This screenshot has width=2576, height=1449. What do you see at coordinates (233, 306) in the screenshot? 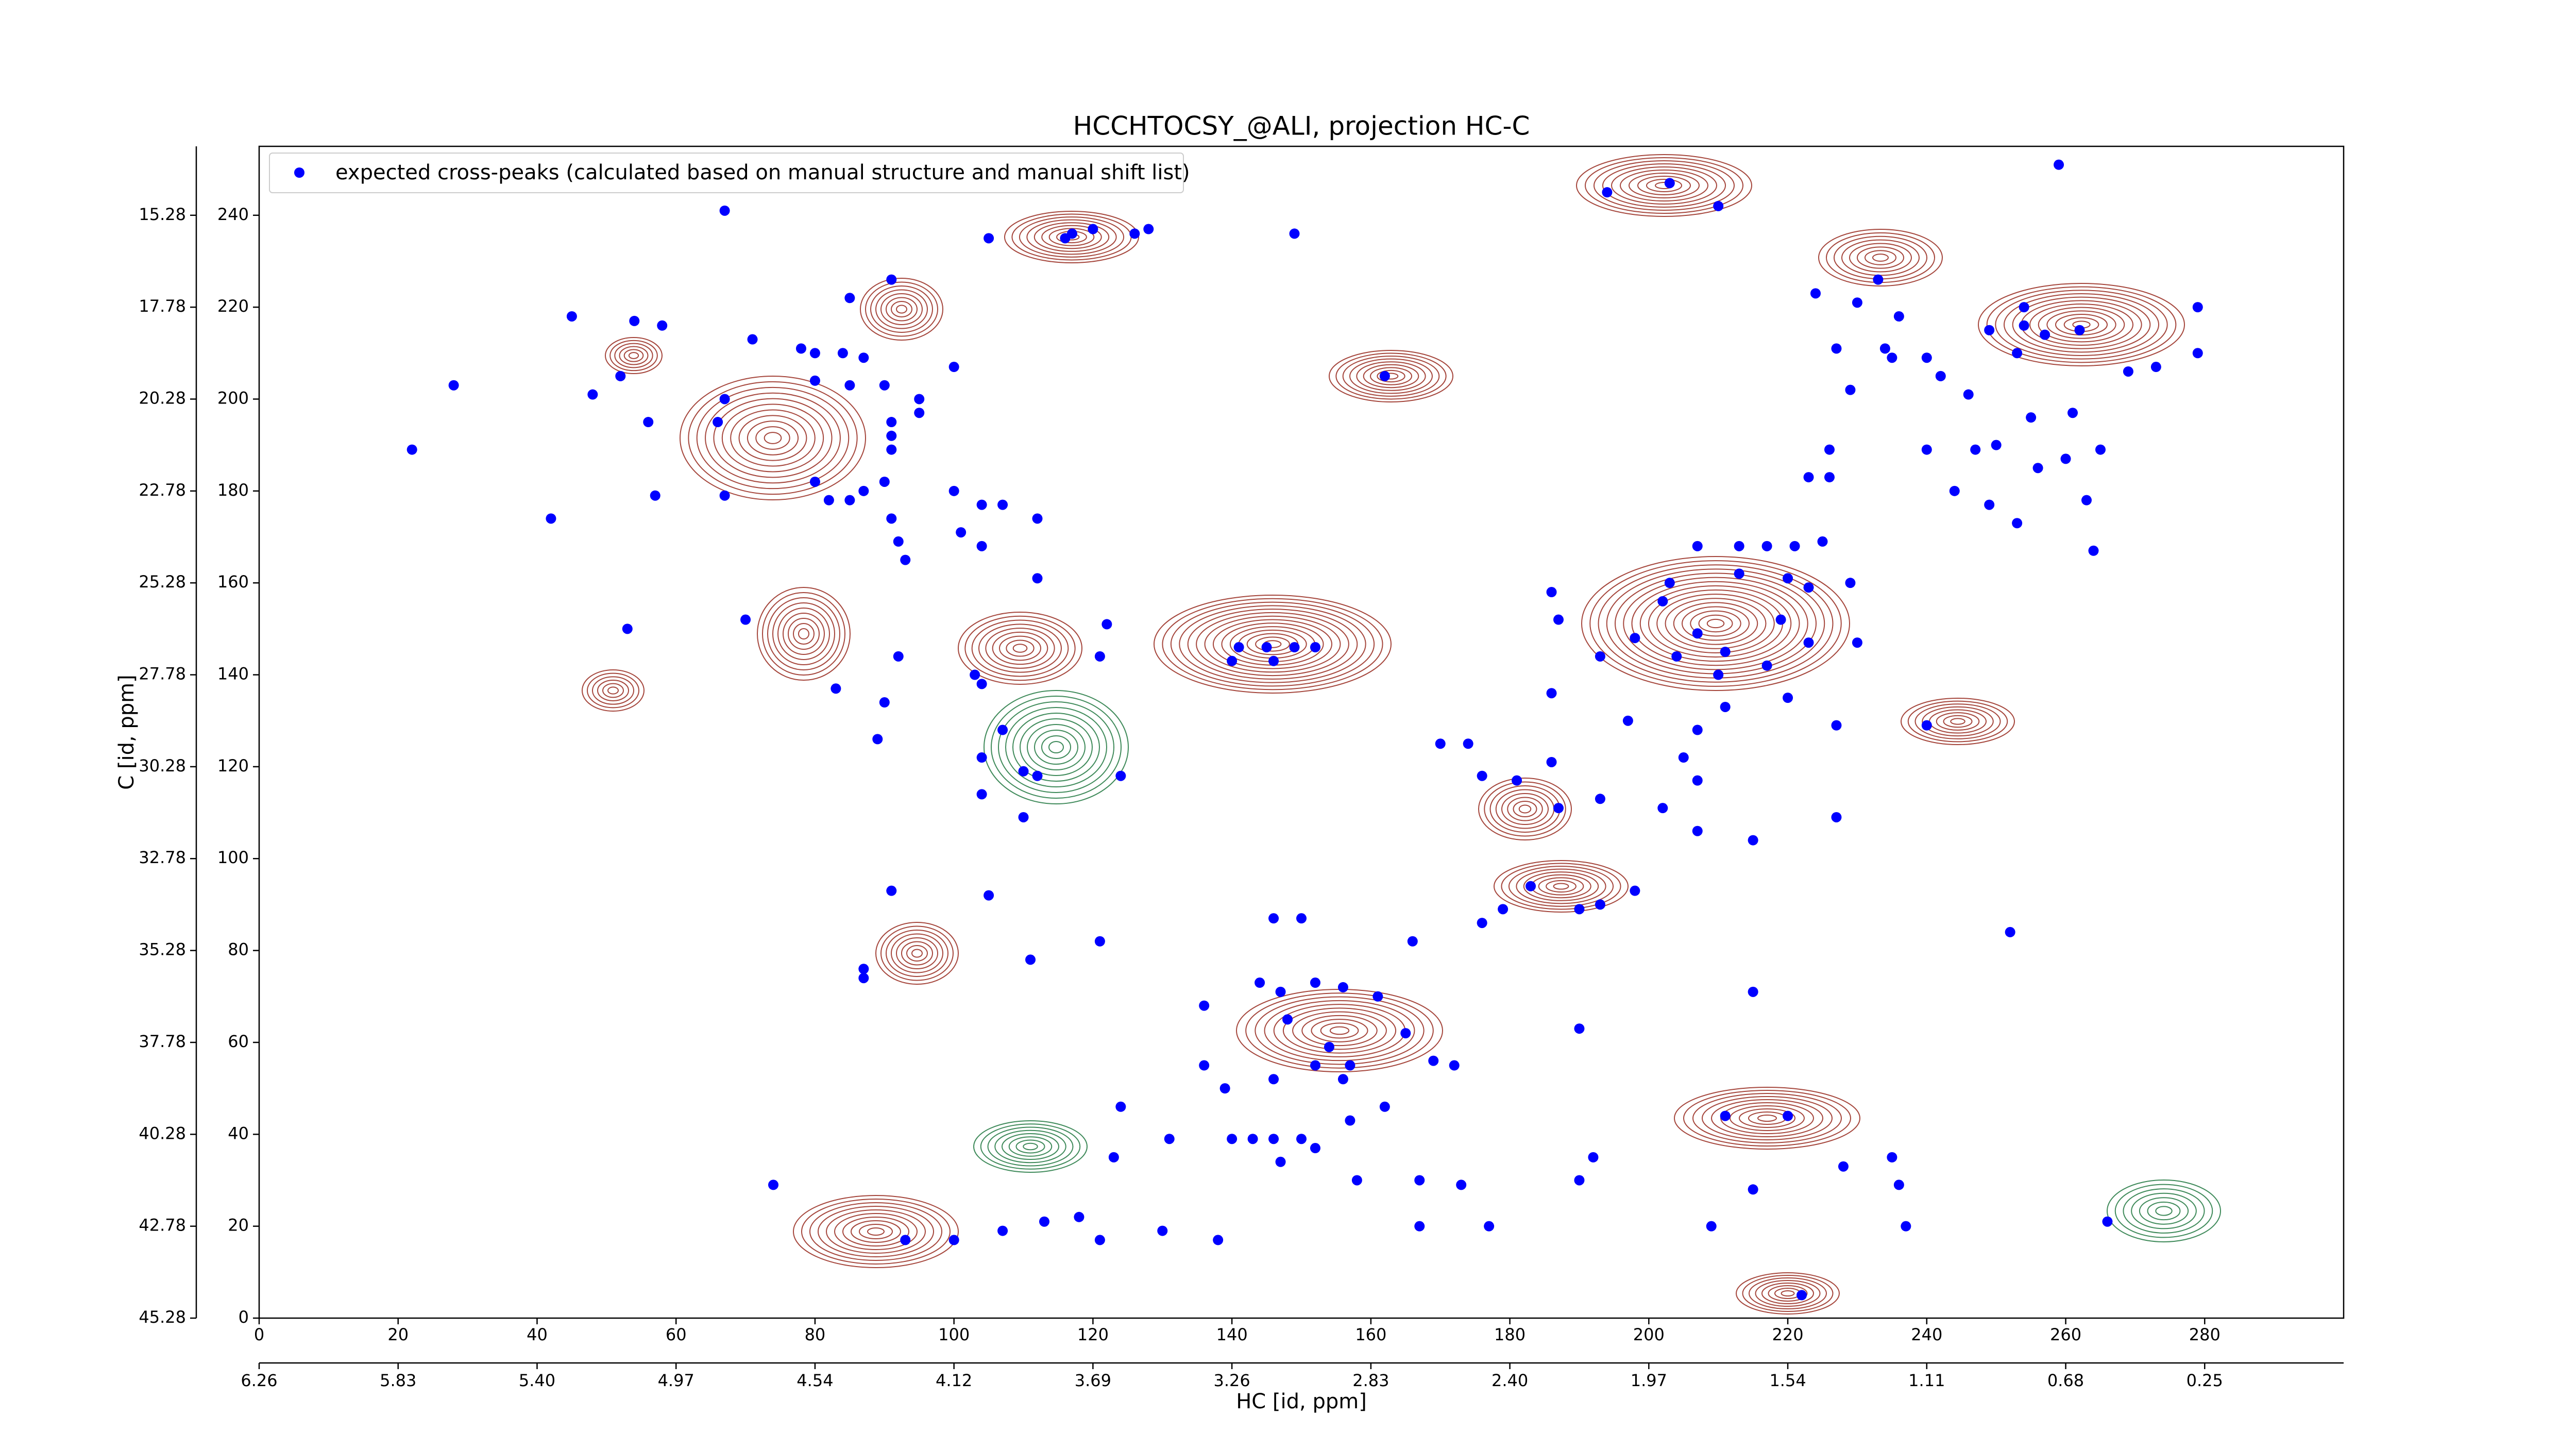
I see `y-tick-label: 220` at bounding box center [233, 306].